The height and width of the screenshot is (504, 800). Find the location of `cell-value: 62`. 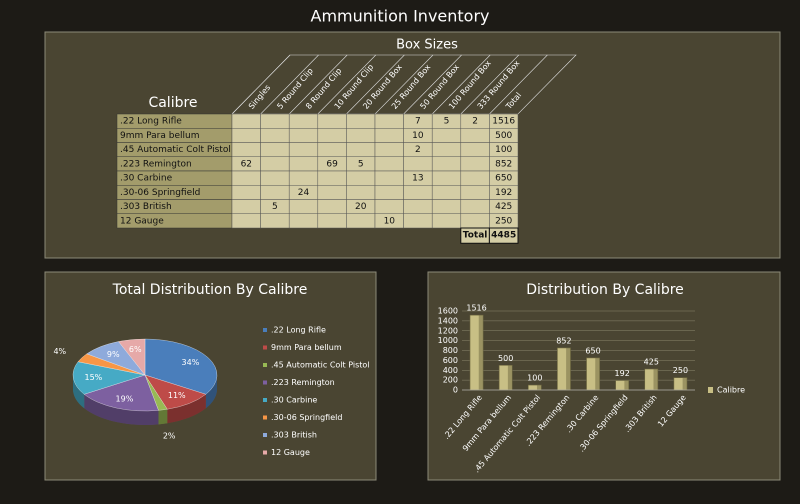

cell-value: 62 is located at coordinates (246, 164).